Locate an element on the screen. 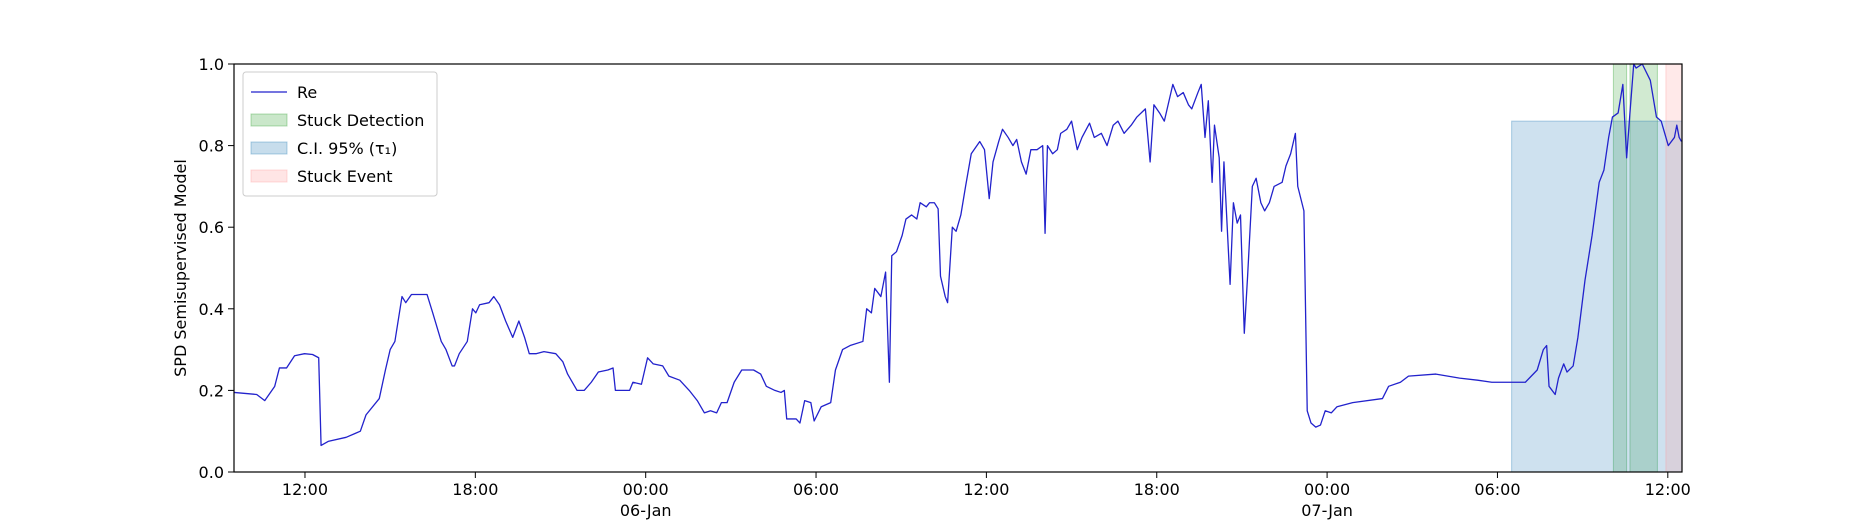 The height and width of the screenshot is (529, 1850). legend-label: Re is located at coordinates (307, 92).